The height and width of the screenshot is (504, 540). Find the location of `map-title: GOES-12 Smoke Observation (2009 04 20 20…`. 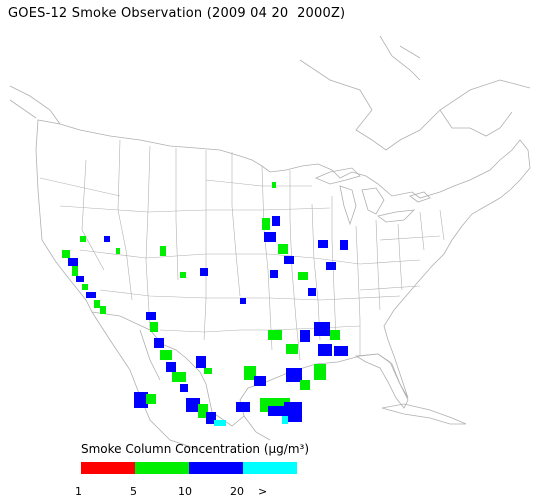

map-title: GOES-12 Smoke Observation (2009 04 20 20… is located at coordinates (177, 13).